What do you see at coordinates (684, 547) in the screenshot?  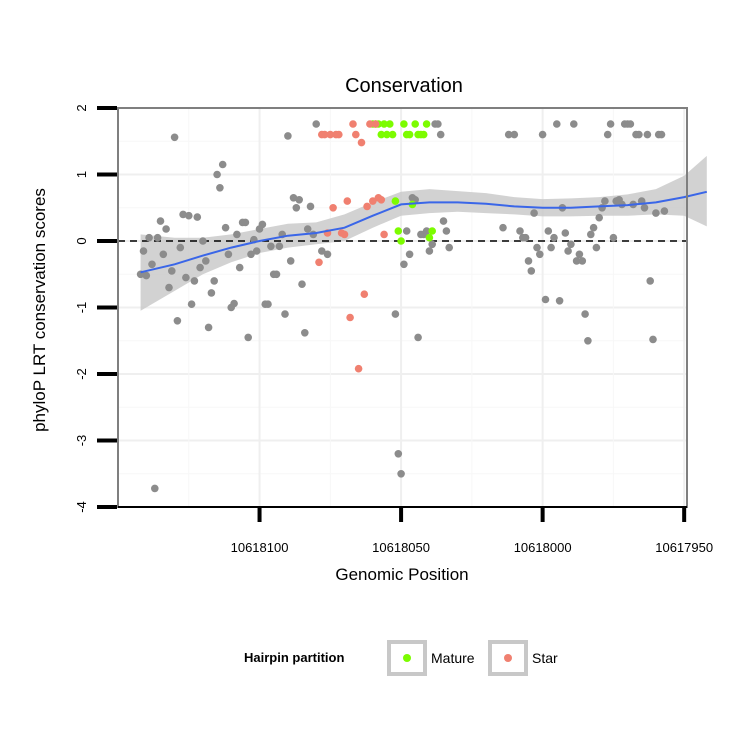 I see `x-tick-label: 10617950` at bounding box center [684, 547].